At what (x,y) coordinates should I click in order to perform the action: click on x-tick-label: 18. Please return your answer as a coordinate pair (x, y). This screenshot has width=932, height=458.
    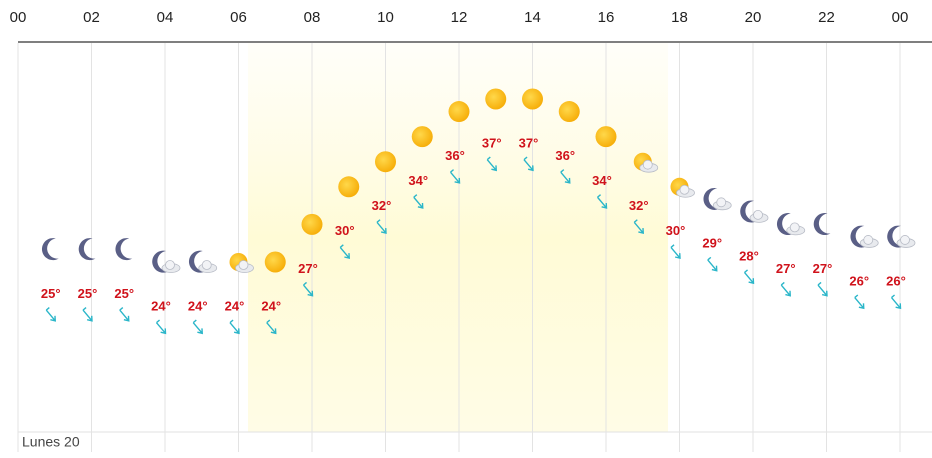
    Looking at the image, I should click on (679, 17).